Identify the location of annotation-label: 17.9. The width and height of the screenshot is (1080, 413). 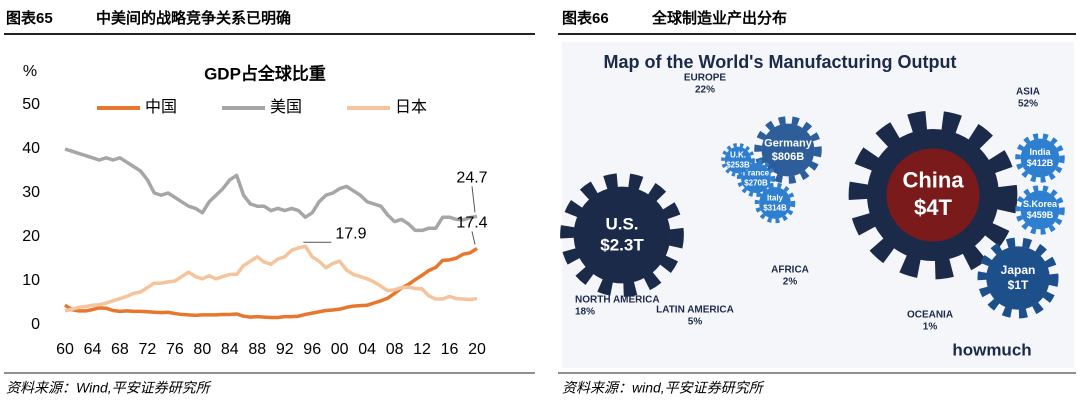
(350, 233).